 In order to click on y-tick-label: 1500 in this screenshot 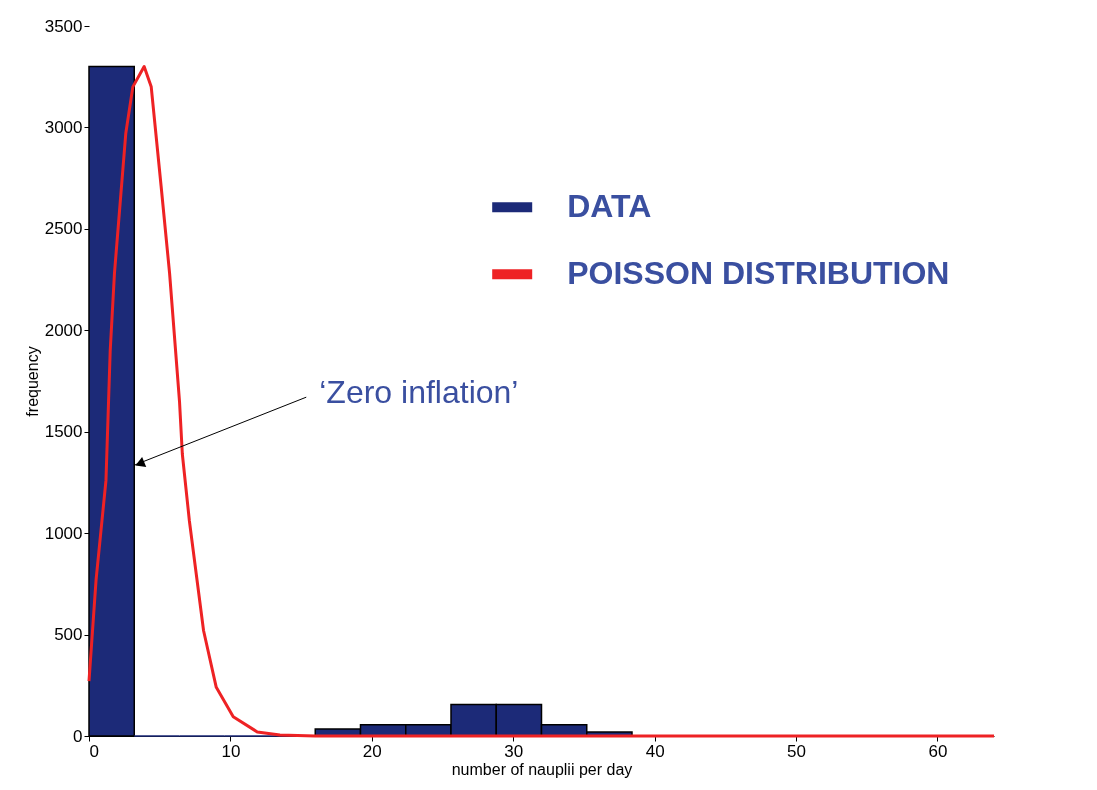, I will do `click(63, 432)`.